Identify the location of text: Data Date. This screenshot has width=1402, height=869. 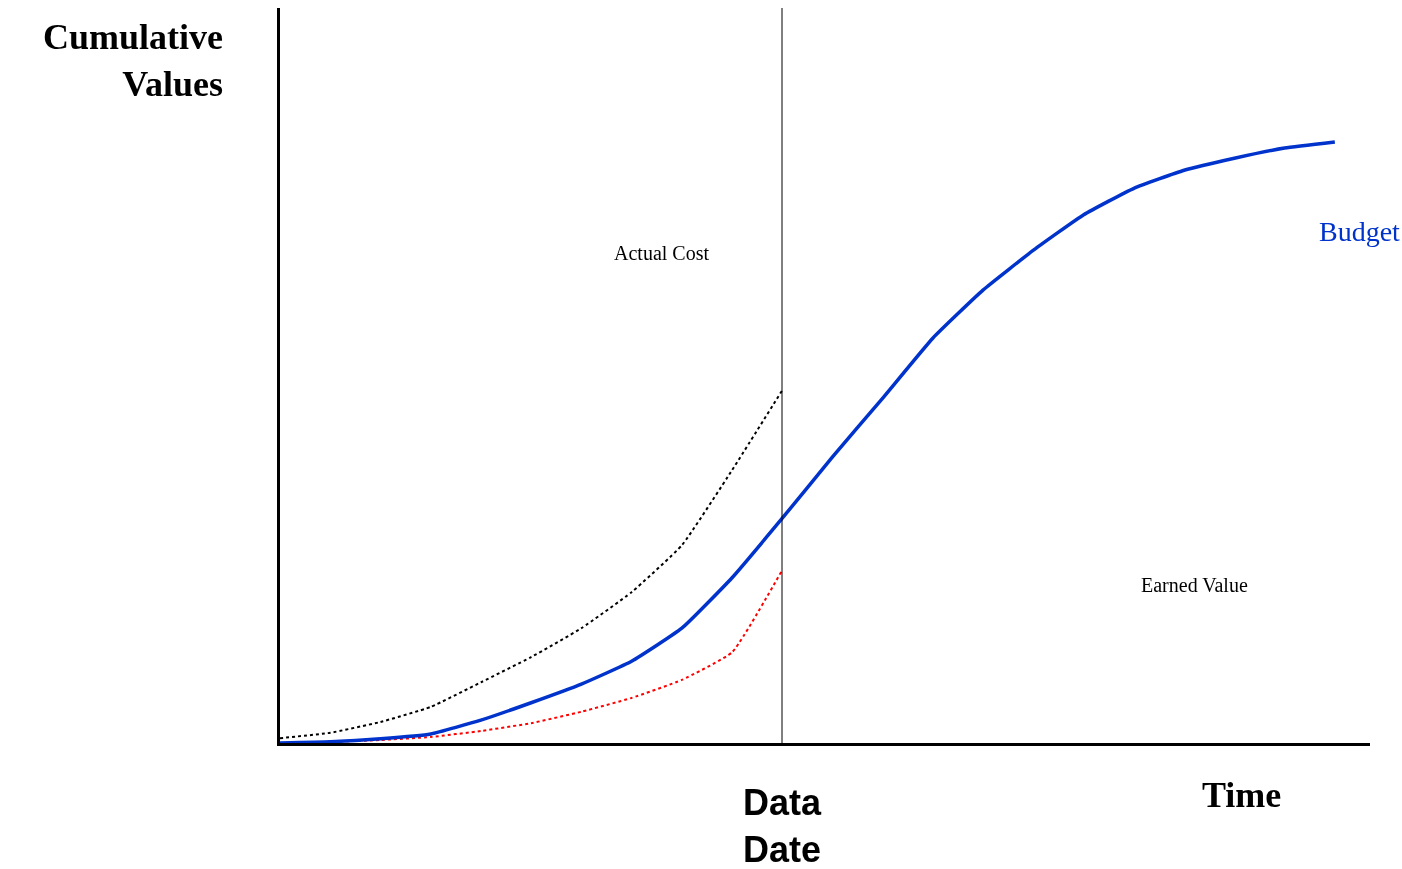
(783, 825).